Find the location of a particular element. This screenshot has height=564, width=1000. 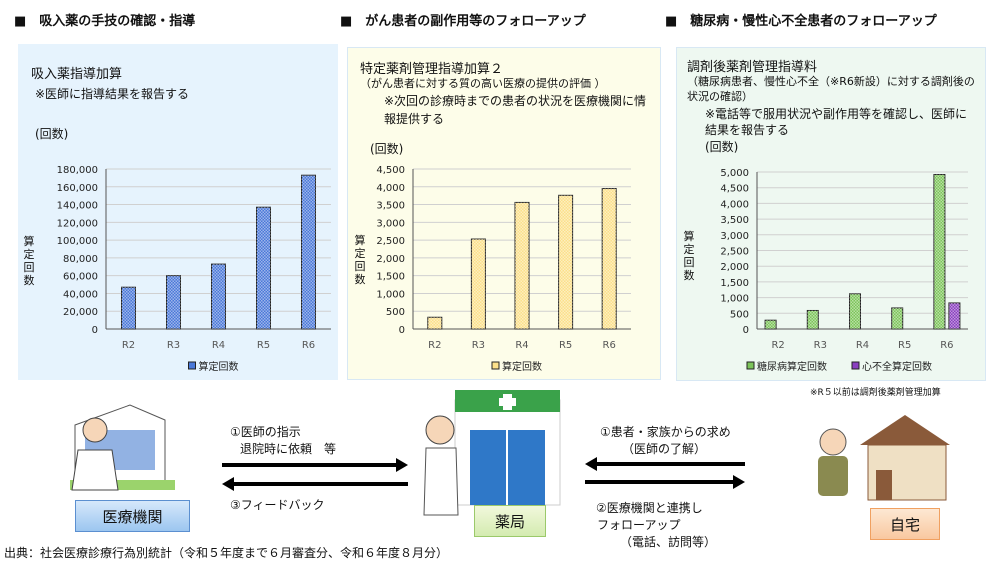

panel-title: 特定薬剤管理指導加算２ is located at coordinates (432, 69).